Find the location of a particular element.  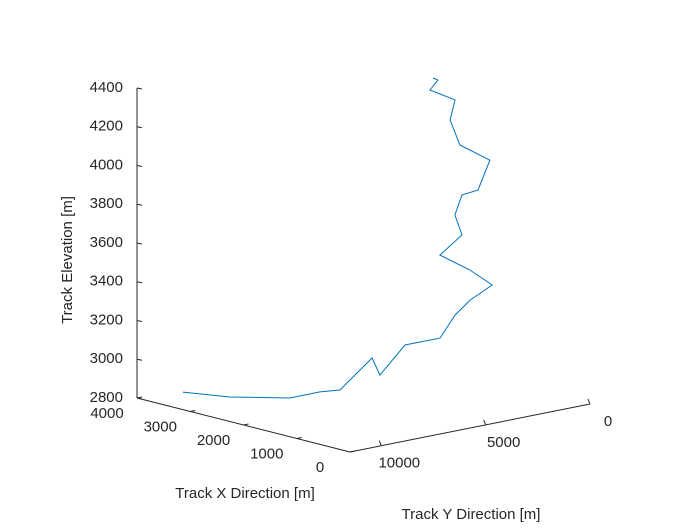

z-tick-label: 3200 is located at coordinates (106, 319).